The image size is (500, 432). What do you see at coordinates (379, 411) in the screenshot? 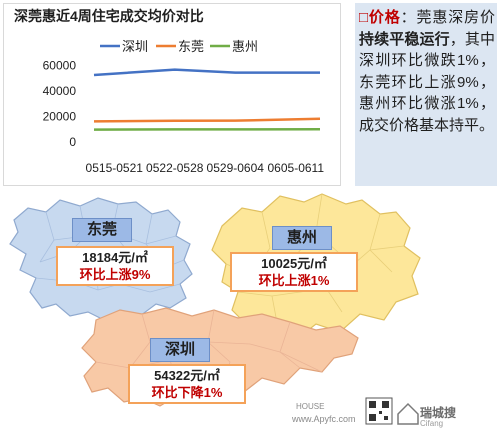
I see `qr-code-icon-left` at bounding box center [379, 411].